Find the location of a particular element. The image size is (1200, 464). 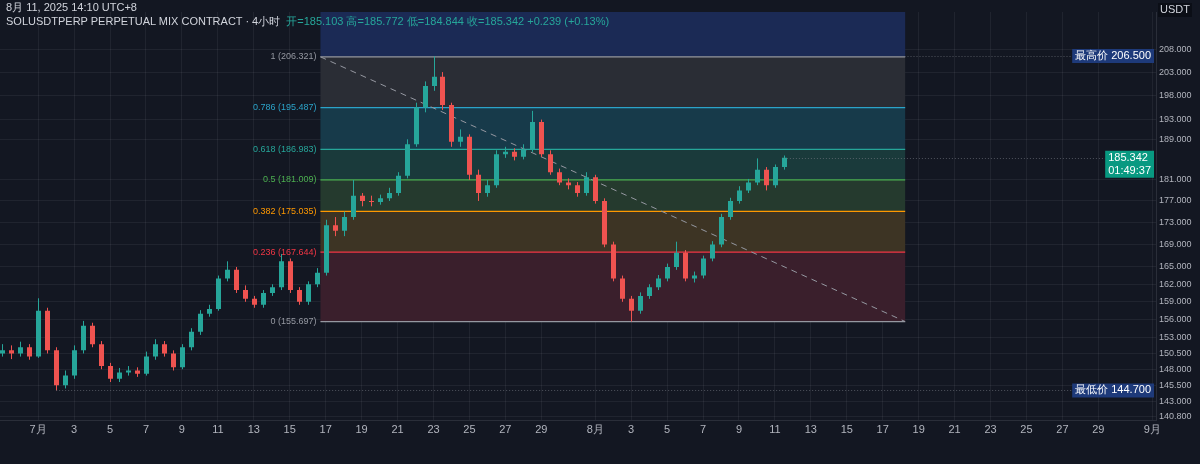

ref-line-label: 0 (155.697) is located at coordinates (293, 321).